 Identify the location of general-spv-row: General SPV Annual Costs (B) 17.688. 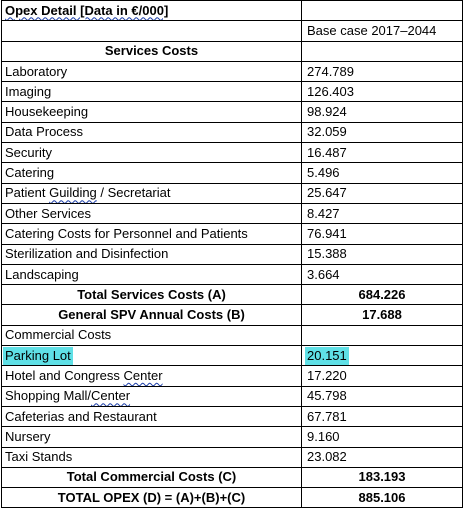
(232, 315).